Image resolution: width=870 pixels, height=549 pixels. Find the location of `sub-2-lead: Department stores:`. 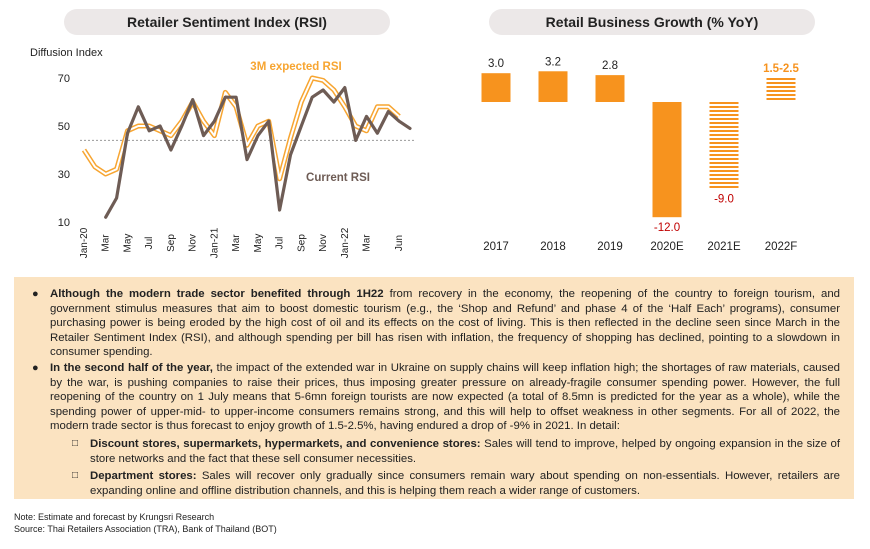

sub-2-lead: Department stores: is located at coordinates (143, 476).